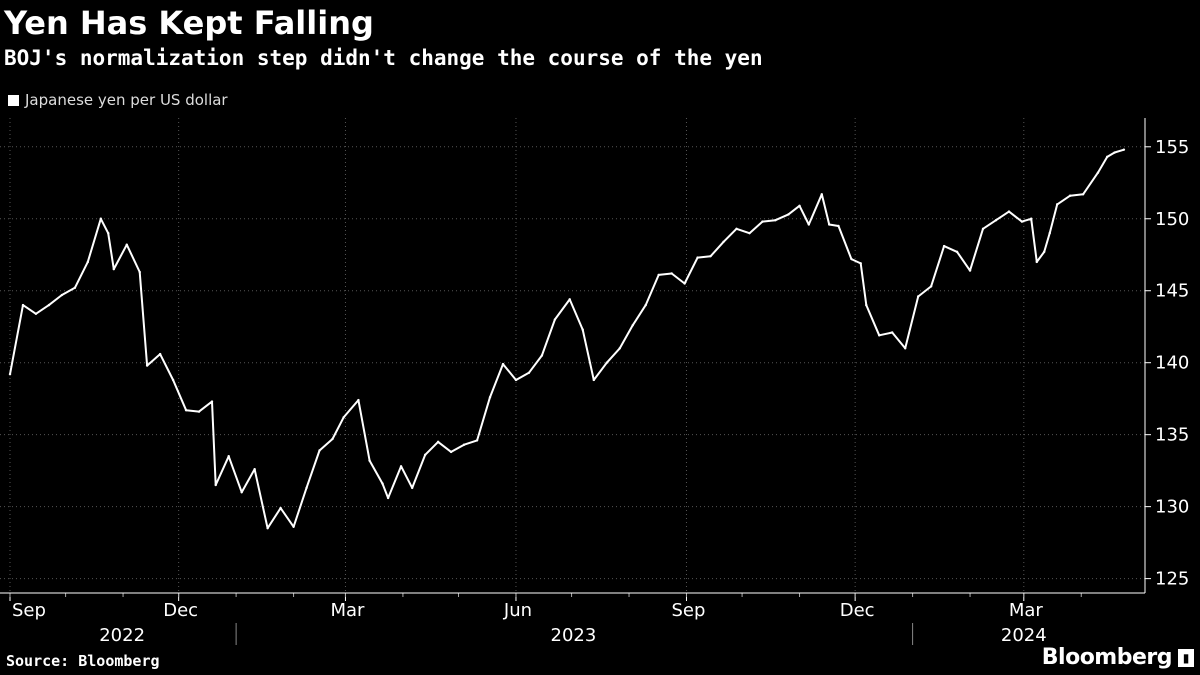 Image resolution: width=1200 pixels, height=675 pixels. Describe the element at coordinates (122, 635) in the screenshot. I see `year-label: 2022` at that location.